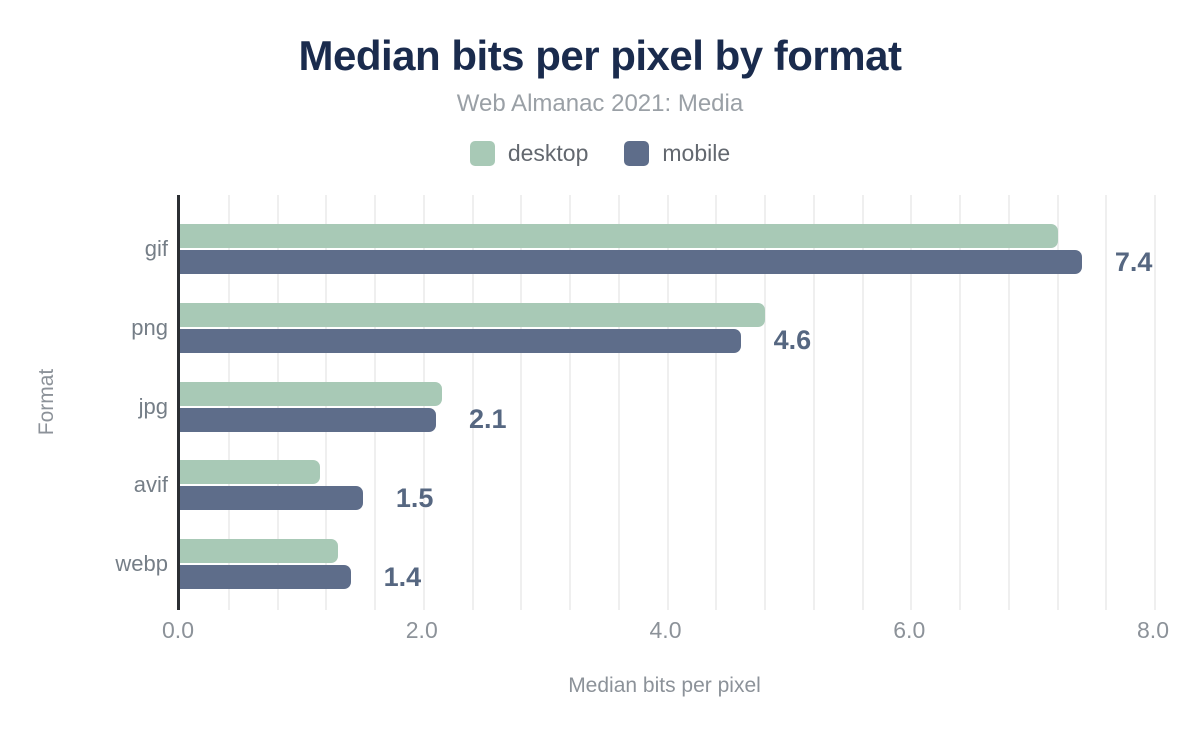  What do you see at coordinates (84, 402) in the screenshot?
I see `y-axis-category-labels: gif png jpg avif webp` at bounding box center [84, 402].